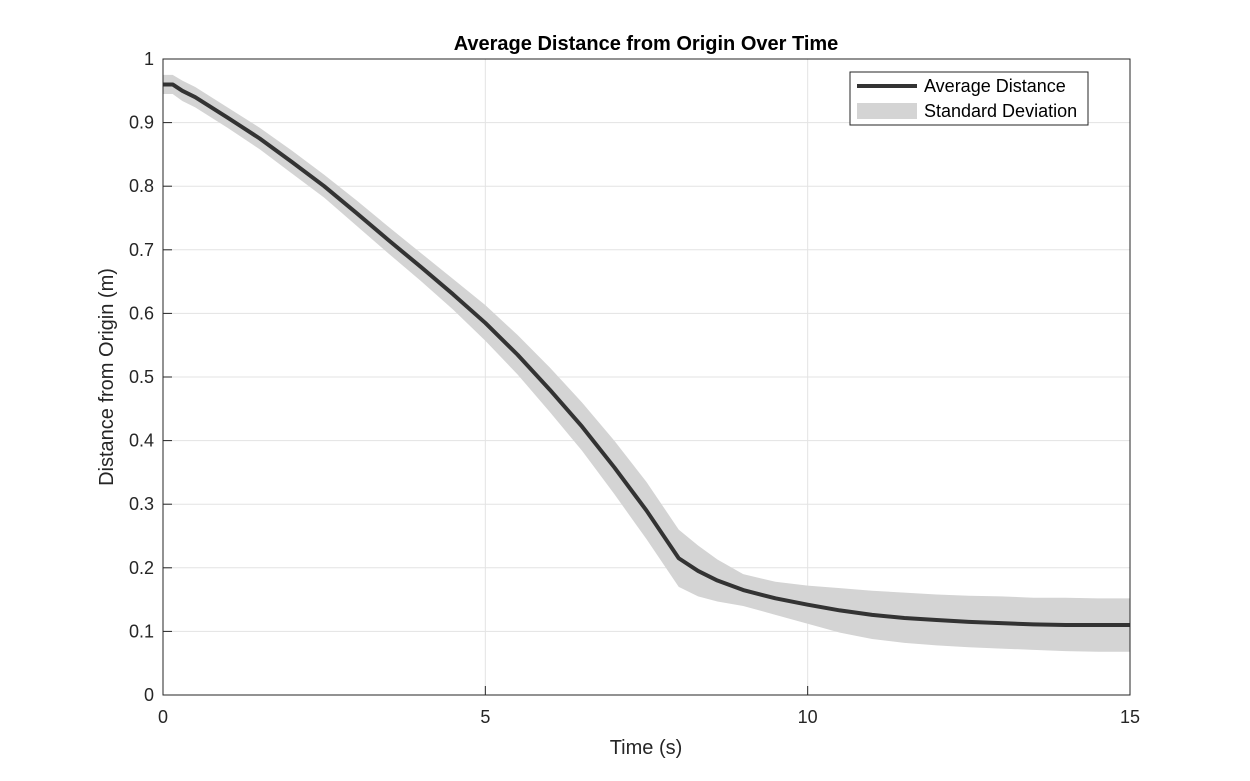 Image resolution: width=1250 pixels, height=781 pixels. Describe the element at coordinates (969, 98) in the screenshot. I see `legend: Average Distance Standard Deviation` at that location.